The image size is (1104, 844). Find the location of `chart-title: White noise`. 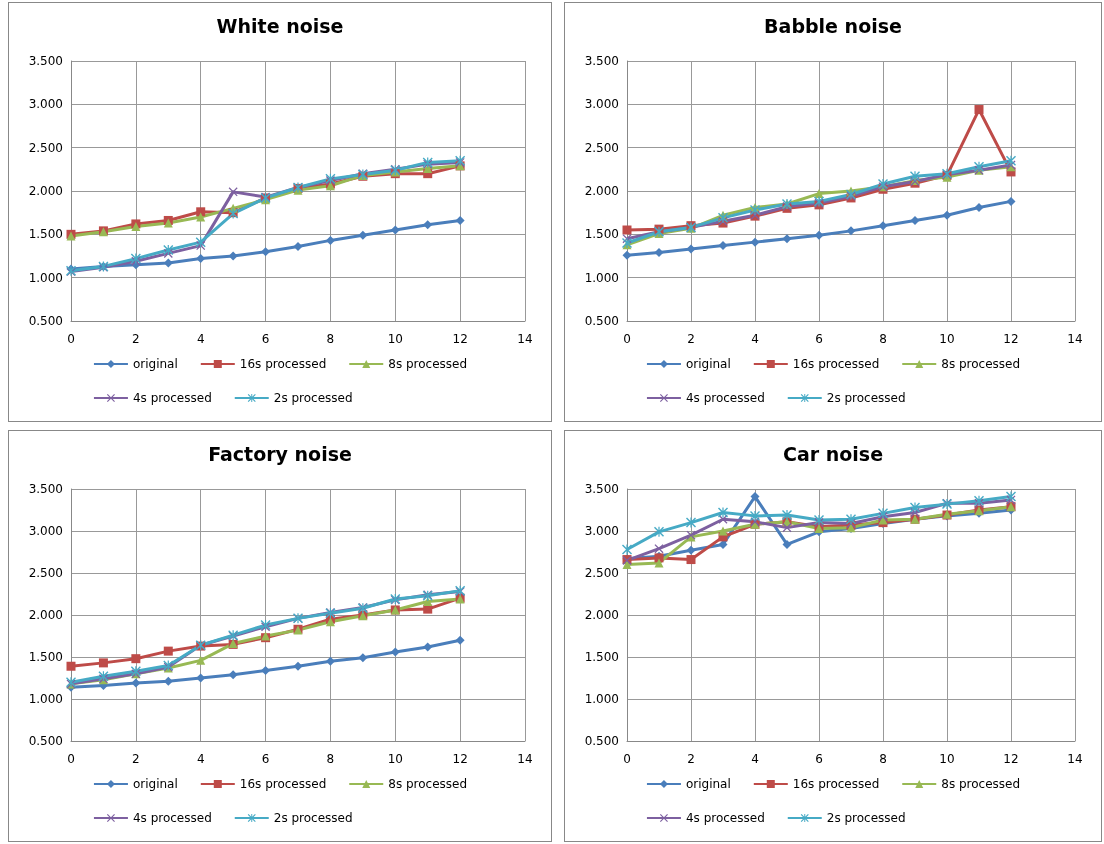

chart-title: White noise is located at coordinates (280, 25).